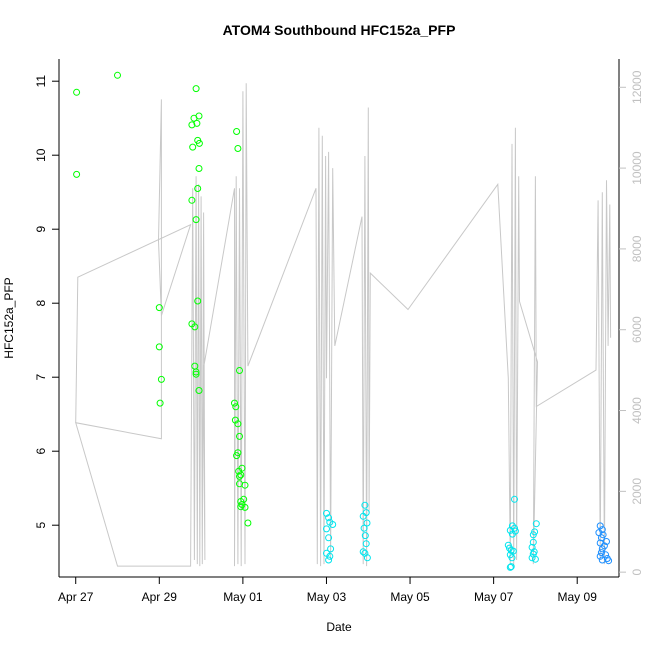 The height and width of the screenshot is (650, 650). Describe the element at coordinates (637, 87) in the screenshot. I see `y2-tick-label: 12000` at that location.